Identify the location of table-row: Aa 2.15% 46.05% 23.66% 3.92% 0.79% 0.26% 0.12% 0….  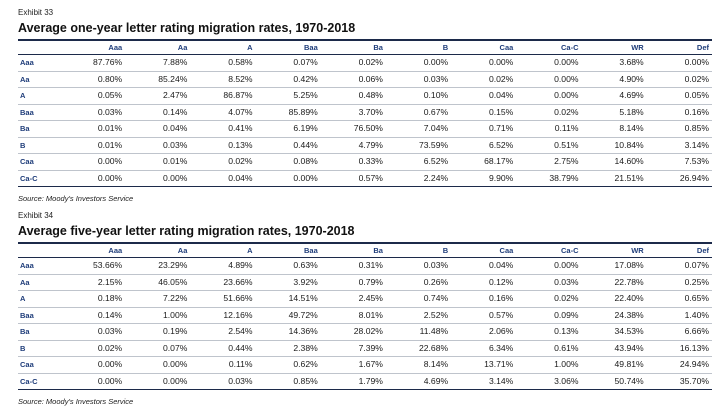
(365, 282).